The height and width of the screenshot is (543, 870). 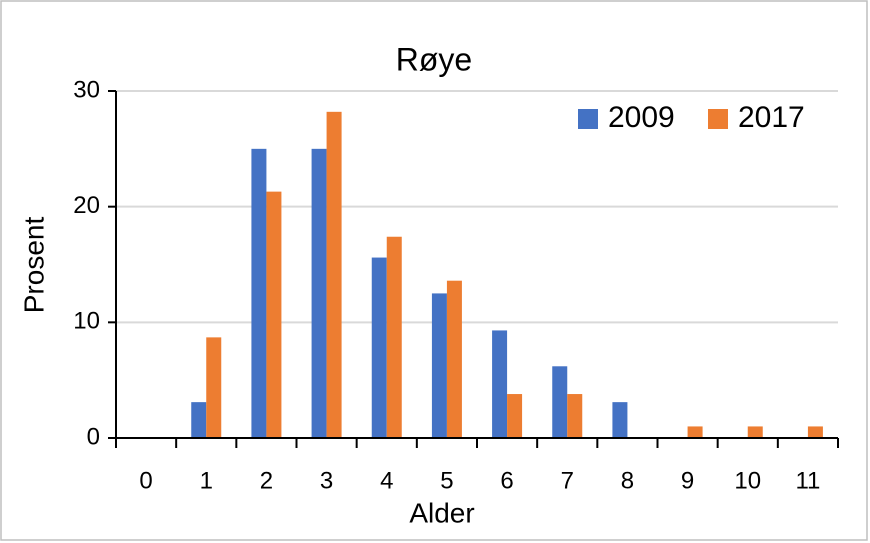 I want to click on x-tick-label: 0, so click(x=145, y=480).